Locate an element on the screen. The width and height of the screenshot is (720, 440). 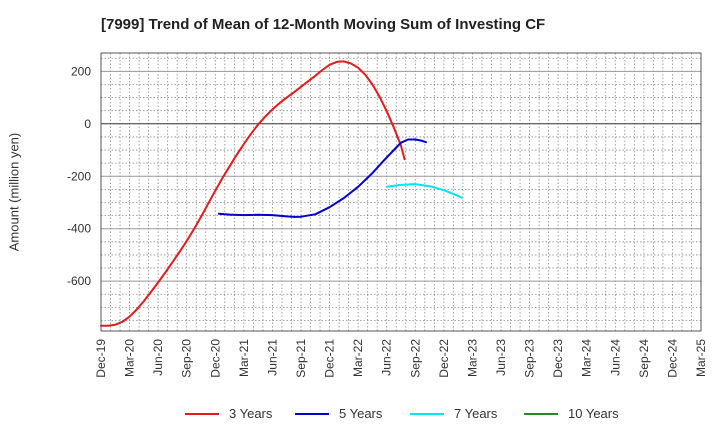
x-tick-label: Jun-24 is located at coordinates (615, 357).